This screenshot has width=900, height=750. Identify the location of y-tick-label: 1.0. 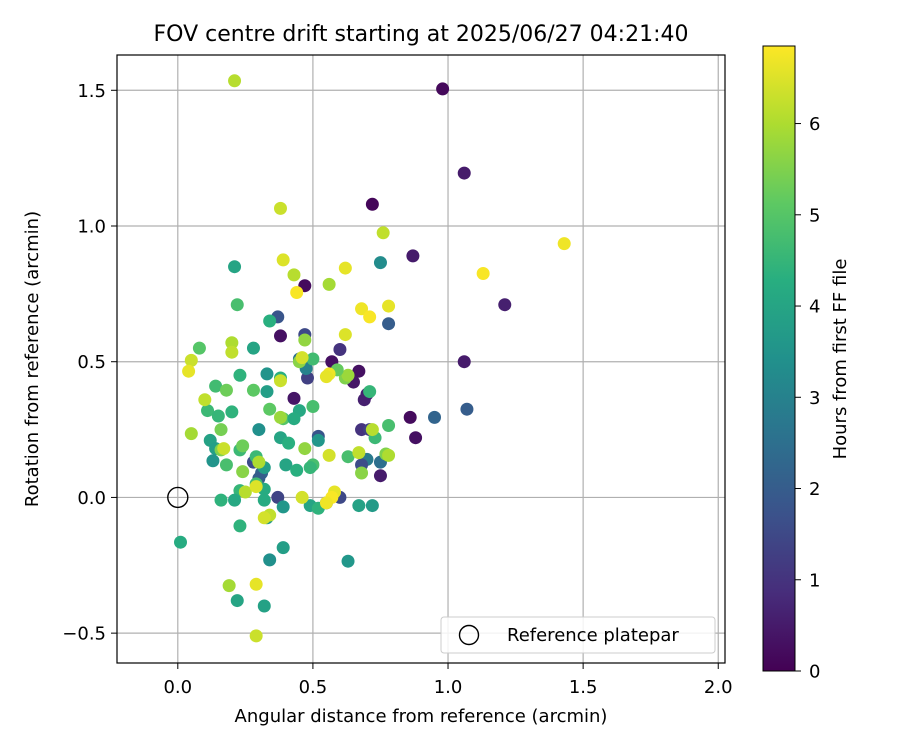
(91, 227).